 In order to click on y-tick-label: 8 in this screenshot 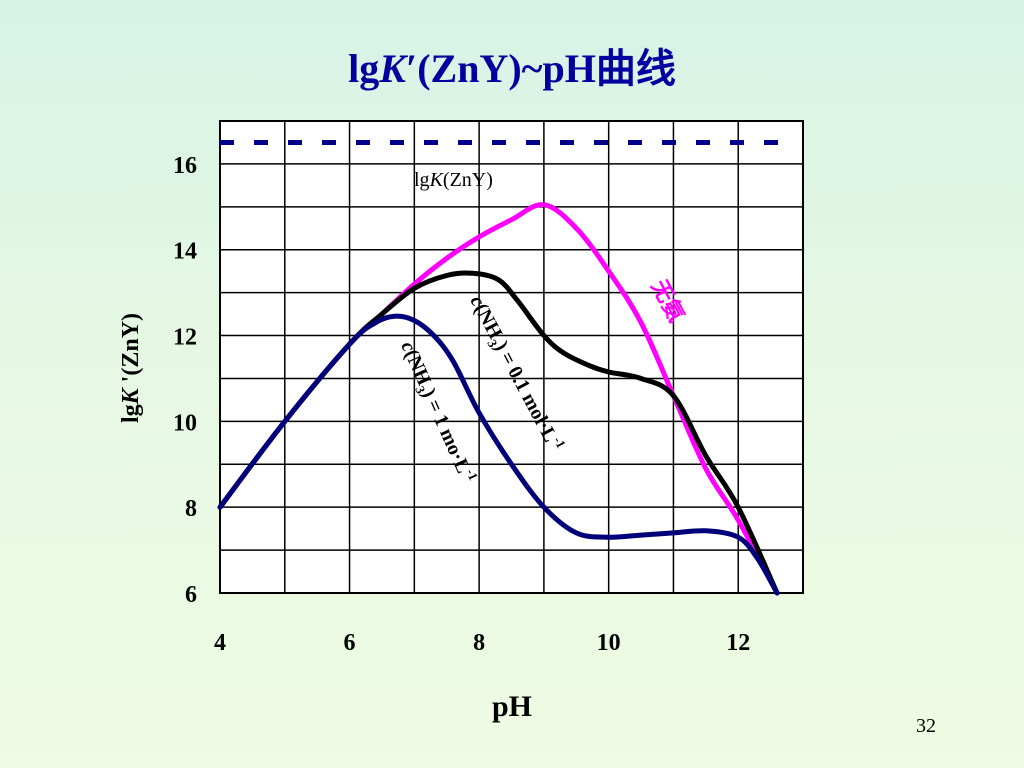, I will do `click(191, 509)`.